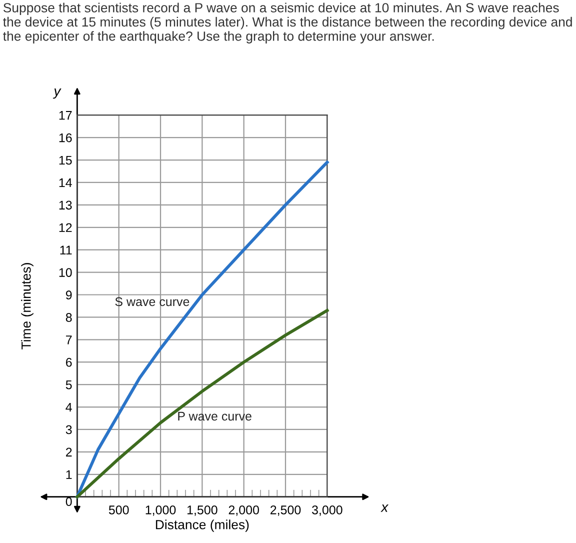 The image size is (576, 543). I want to click on x-tick-label: 1,500, so click(202, 511).